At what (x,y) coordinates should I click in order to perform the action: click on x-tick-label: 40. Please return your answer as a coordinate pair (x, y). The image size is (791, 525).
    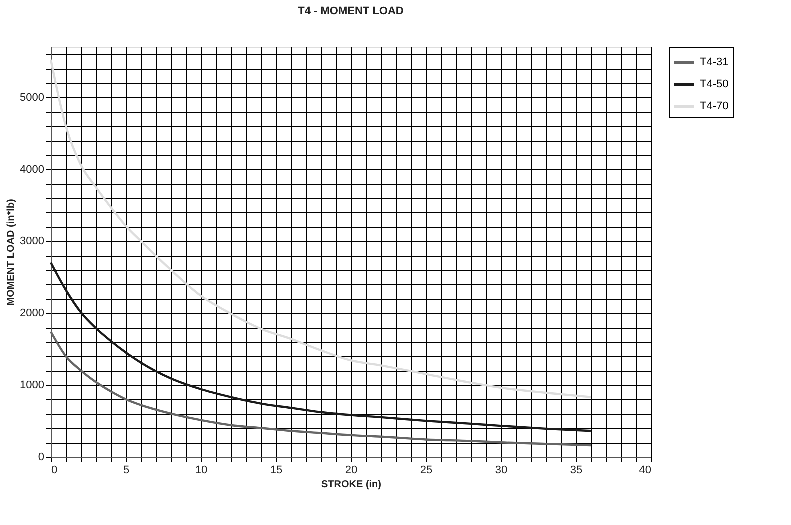
    Looking at the image, I should click on (645, 470).